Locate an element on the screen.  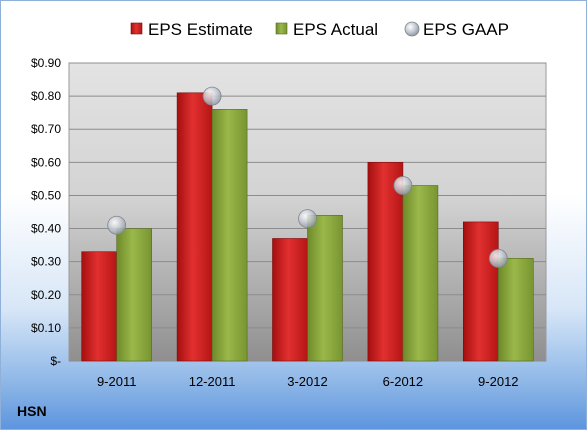
company-ticker: HSN is located at coordinates (32, 411).